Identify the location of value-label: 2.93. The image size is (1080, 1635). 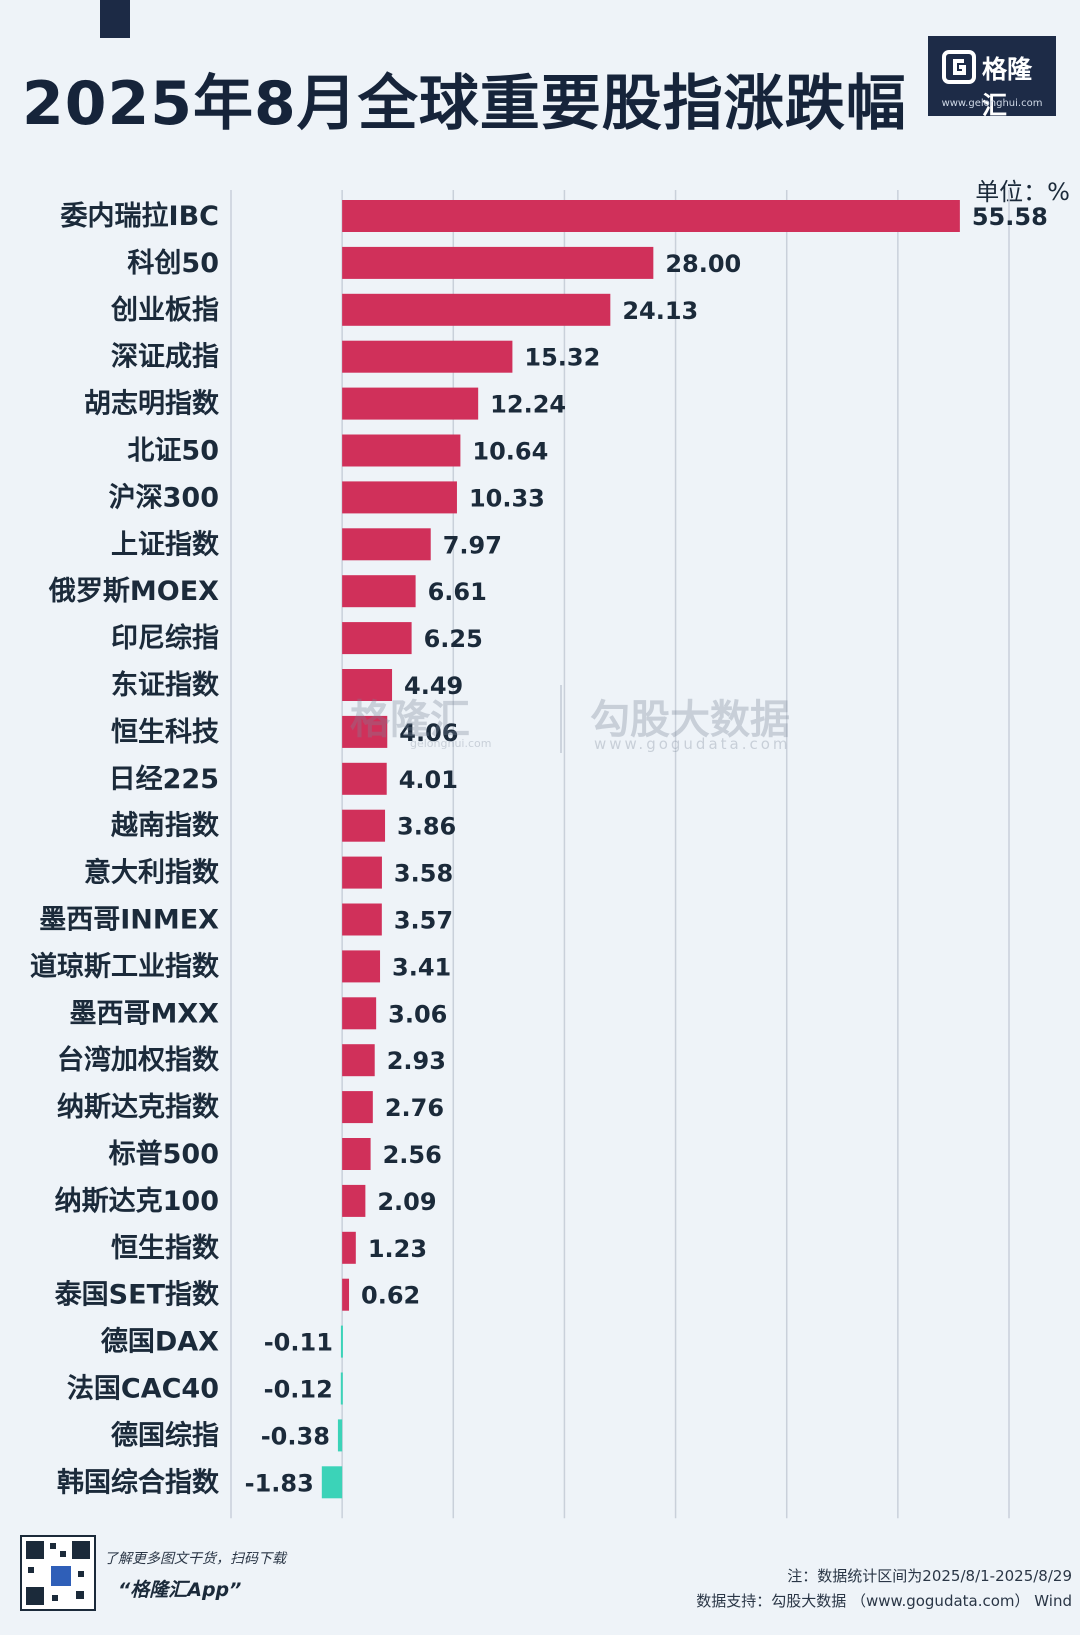
(416, 1061).